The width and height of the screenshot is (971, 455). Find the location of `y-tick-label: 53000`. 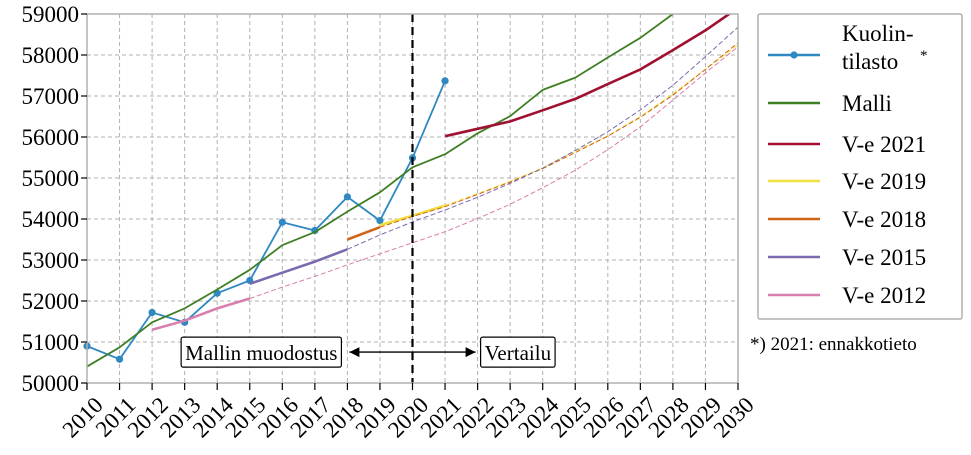

y-tick-label: 53000 is located at coordinates (51, 260).